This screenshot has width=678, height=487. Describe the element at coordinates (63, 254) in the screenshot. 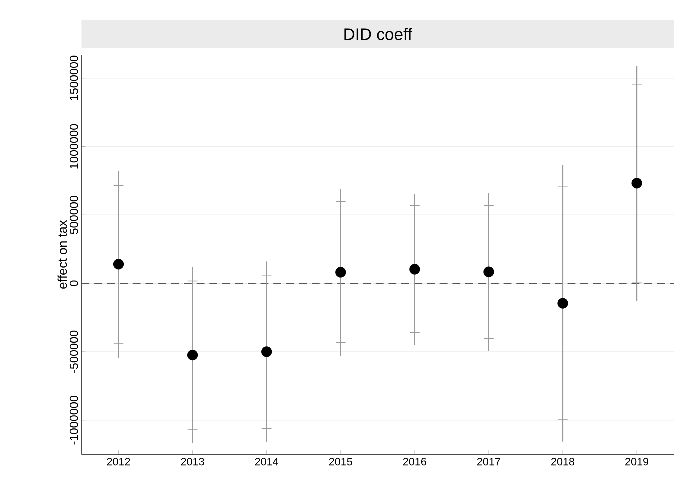

I see `y-axis-title: effect on tax` at that location.